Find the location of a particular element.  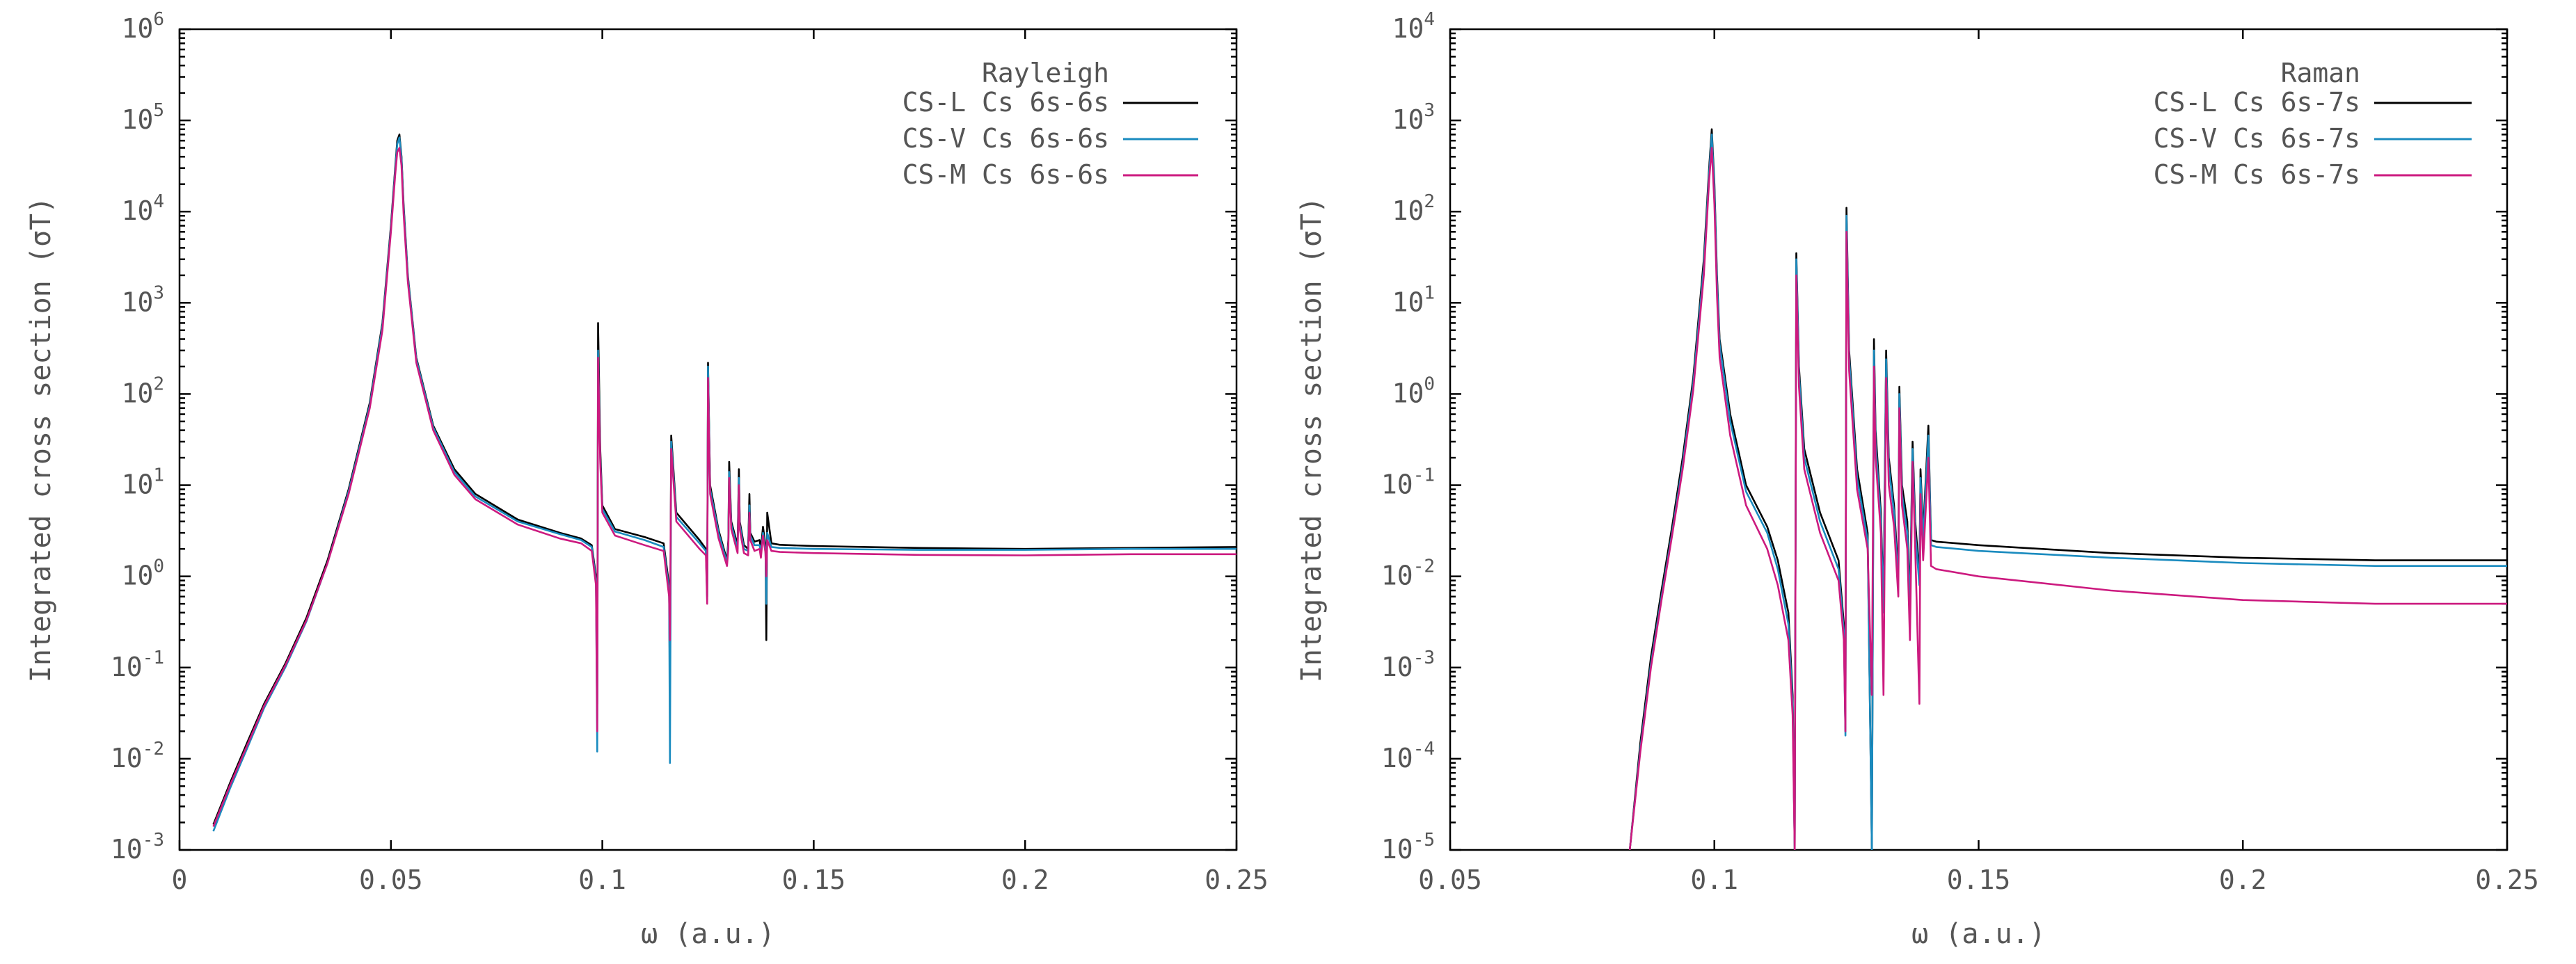

y-tick-label: 10⁶ is located at coordinates (143, 26).